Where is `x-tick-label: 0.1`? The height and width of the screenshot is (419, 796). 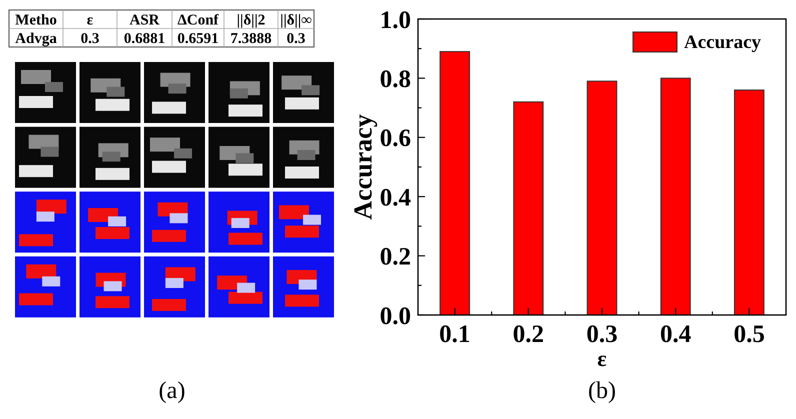
x-tick-label: 0.1 is located at coordinates (454, 334).